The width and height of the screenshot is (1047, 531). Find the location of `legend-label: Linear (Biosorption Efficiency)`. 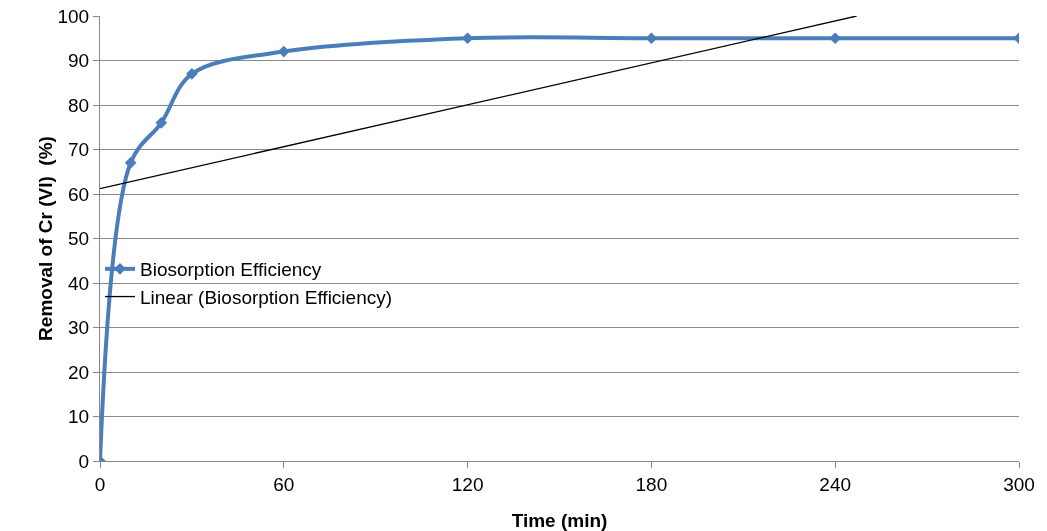

legend-label: Linear (Biosorption Efficiency) is located at coordinates (266, 297).